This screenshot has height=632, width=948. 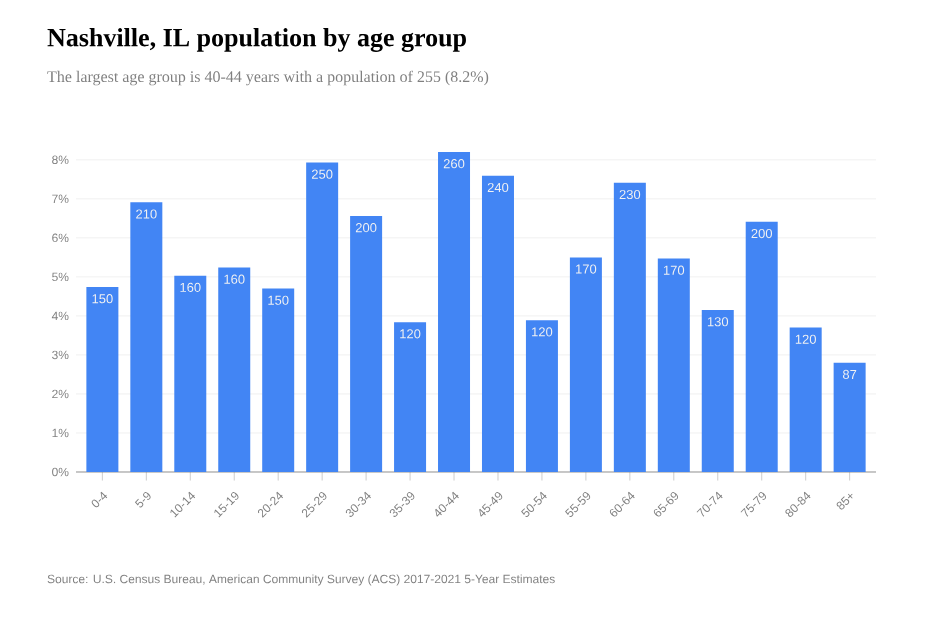 What do you see at coordinates (256, 40) in the screenshot?
I see `chart-title: Nashville, IL population by age group` at bounding box center [256, 40].